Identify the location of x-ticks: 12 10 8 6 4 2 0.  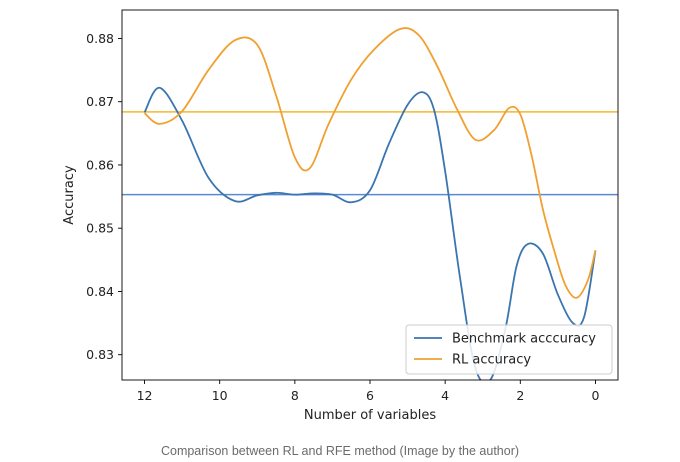
(368, 391).